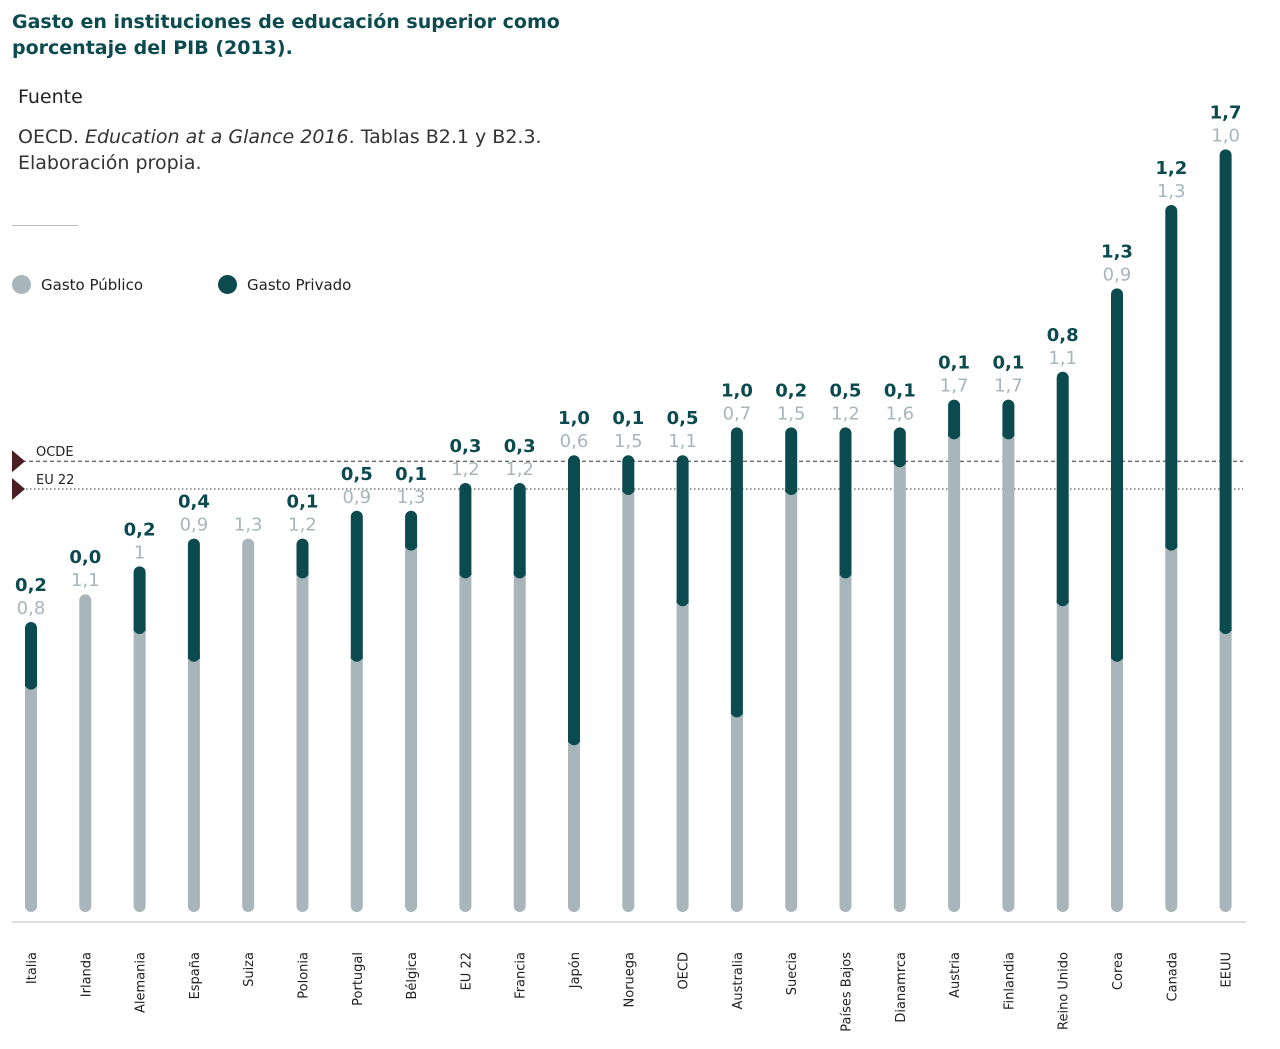 The image size is (1280, 1049). What do you see at coordinates (465, 446) in the screenshot?
I see `data-label-private-8: 0,3` at bounding box center [465, 446].